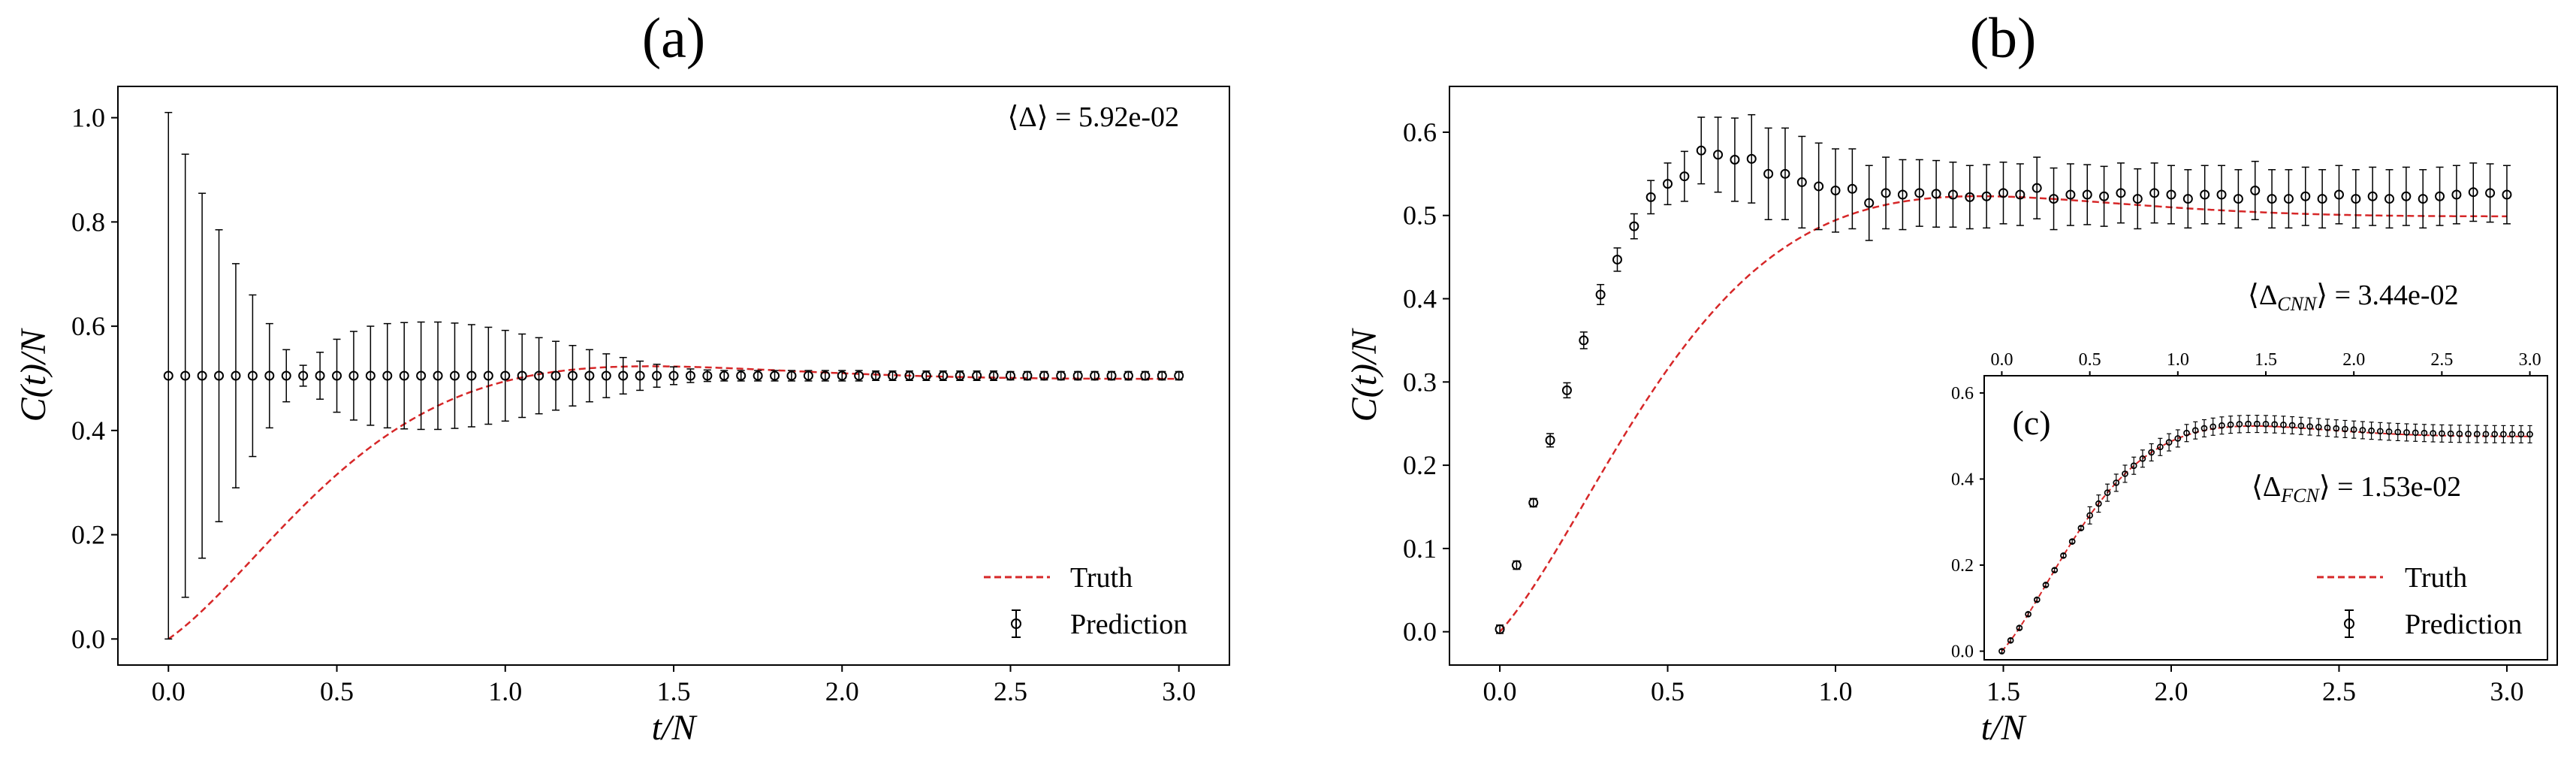 This screenshot has height=771, width=2576. What do you see at coordinates (2266, 360) in the screenshot?
I see `panel-c-x-tick-label: 1.5` at bounding box center [2266, 360].